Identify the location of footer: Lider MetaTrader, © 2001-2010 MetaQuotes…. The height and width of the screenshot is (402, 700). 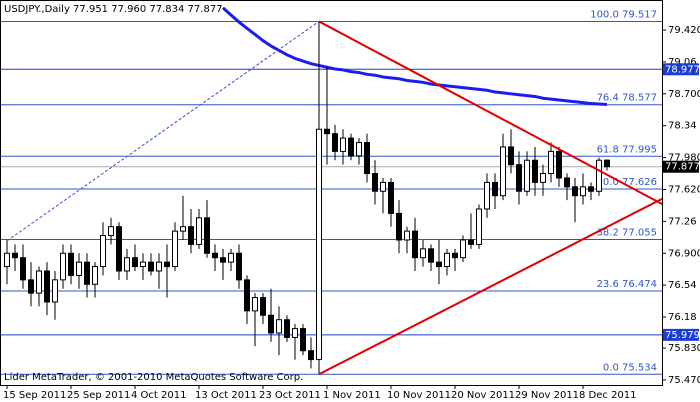
(153, 377).